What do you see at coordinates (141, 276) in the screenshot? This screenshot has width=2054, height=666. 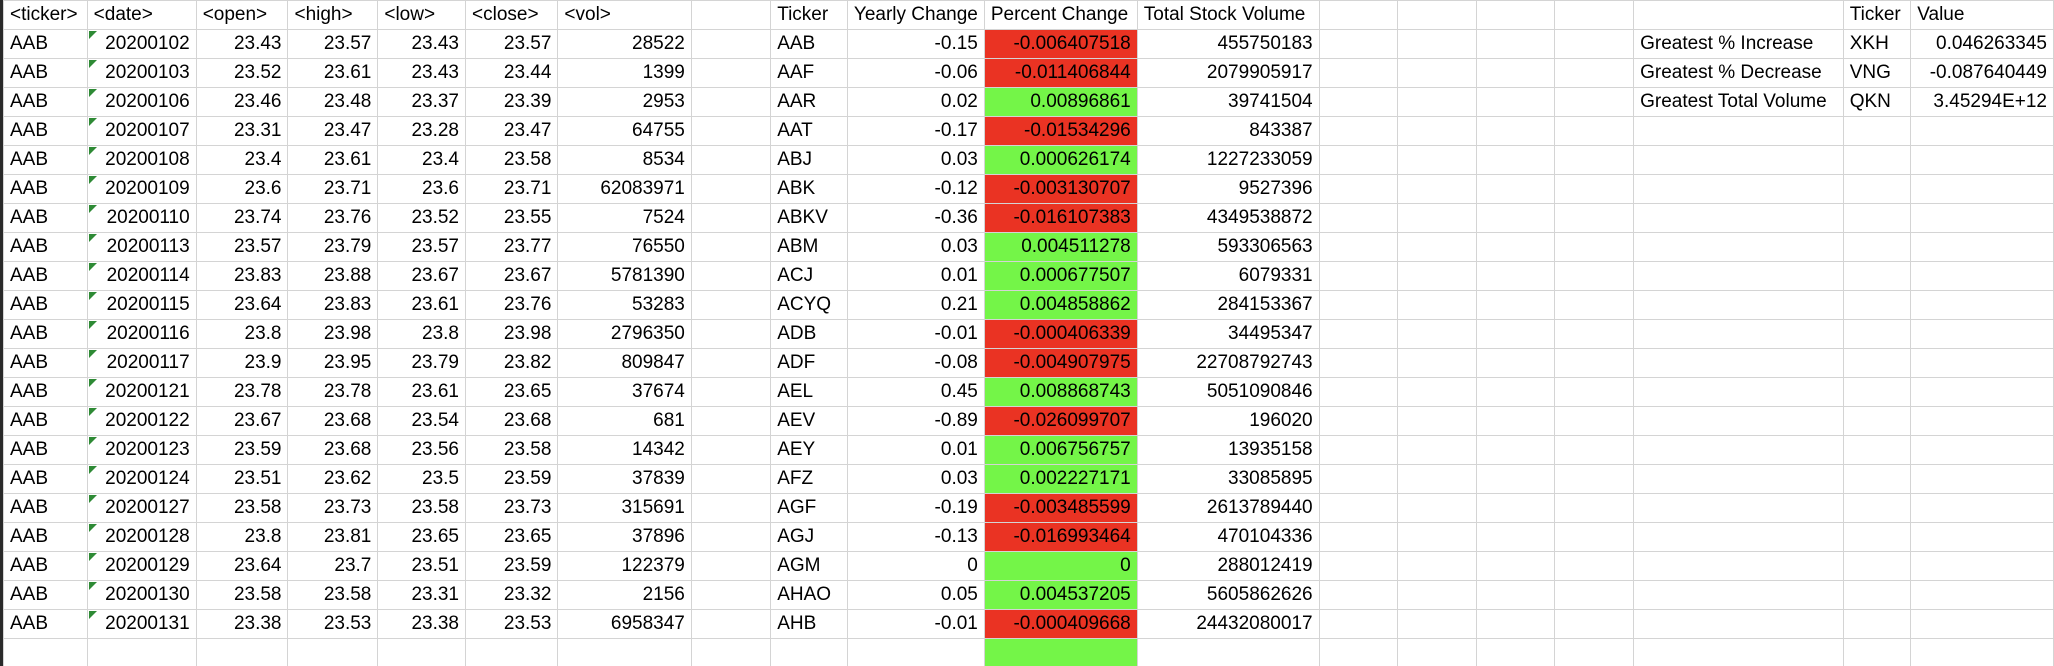 I see `date-cell: 20200114` at bounding box center [141, 276].